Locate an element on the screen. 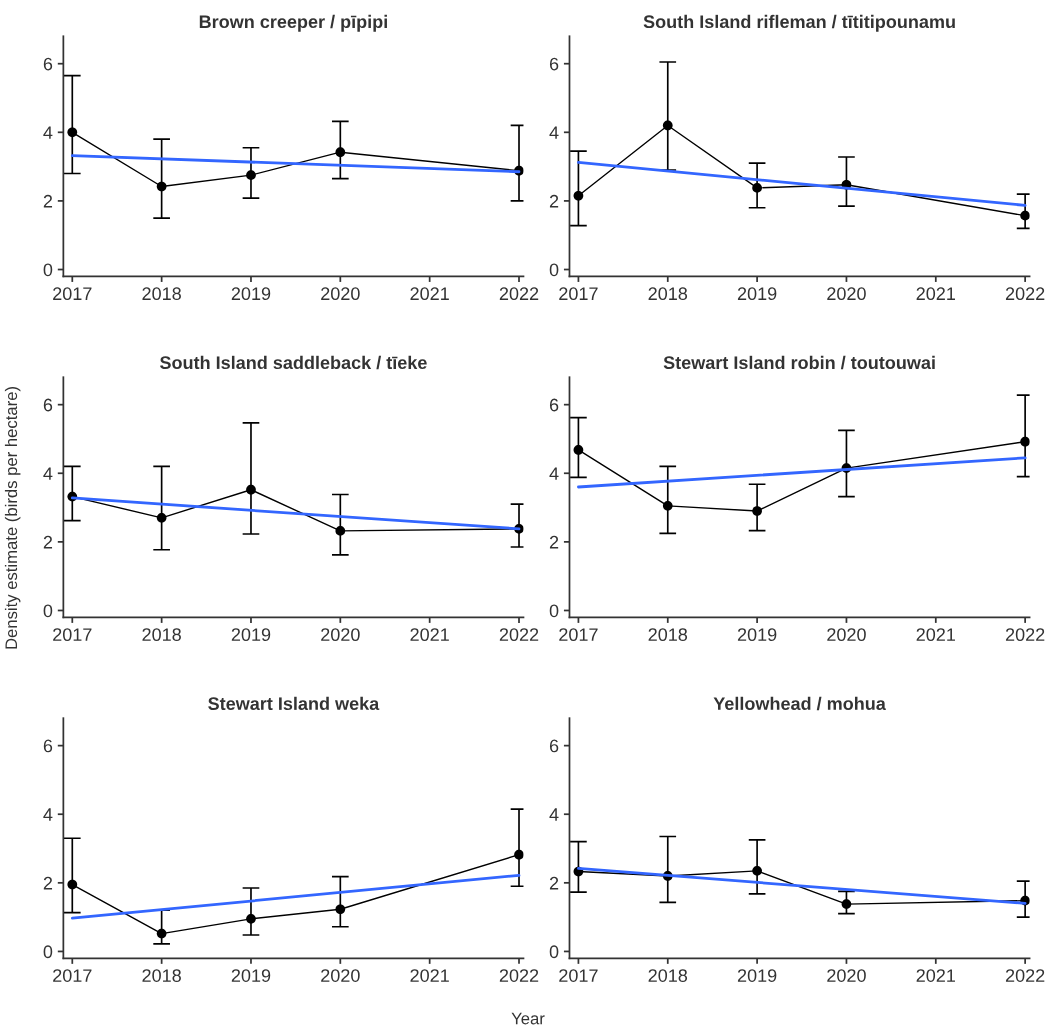 The width and height of the screenshot is (1056, 1036). y-axis-title: Density estimate (birds per hectare) is located at coordinates (12, 518).